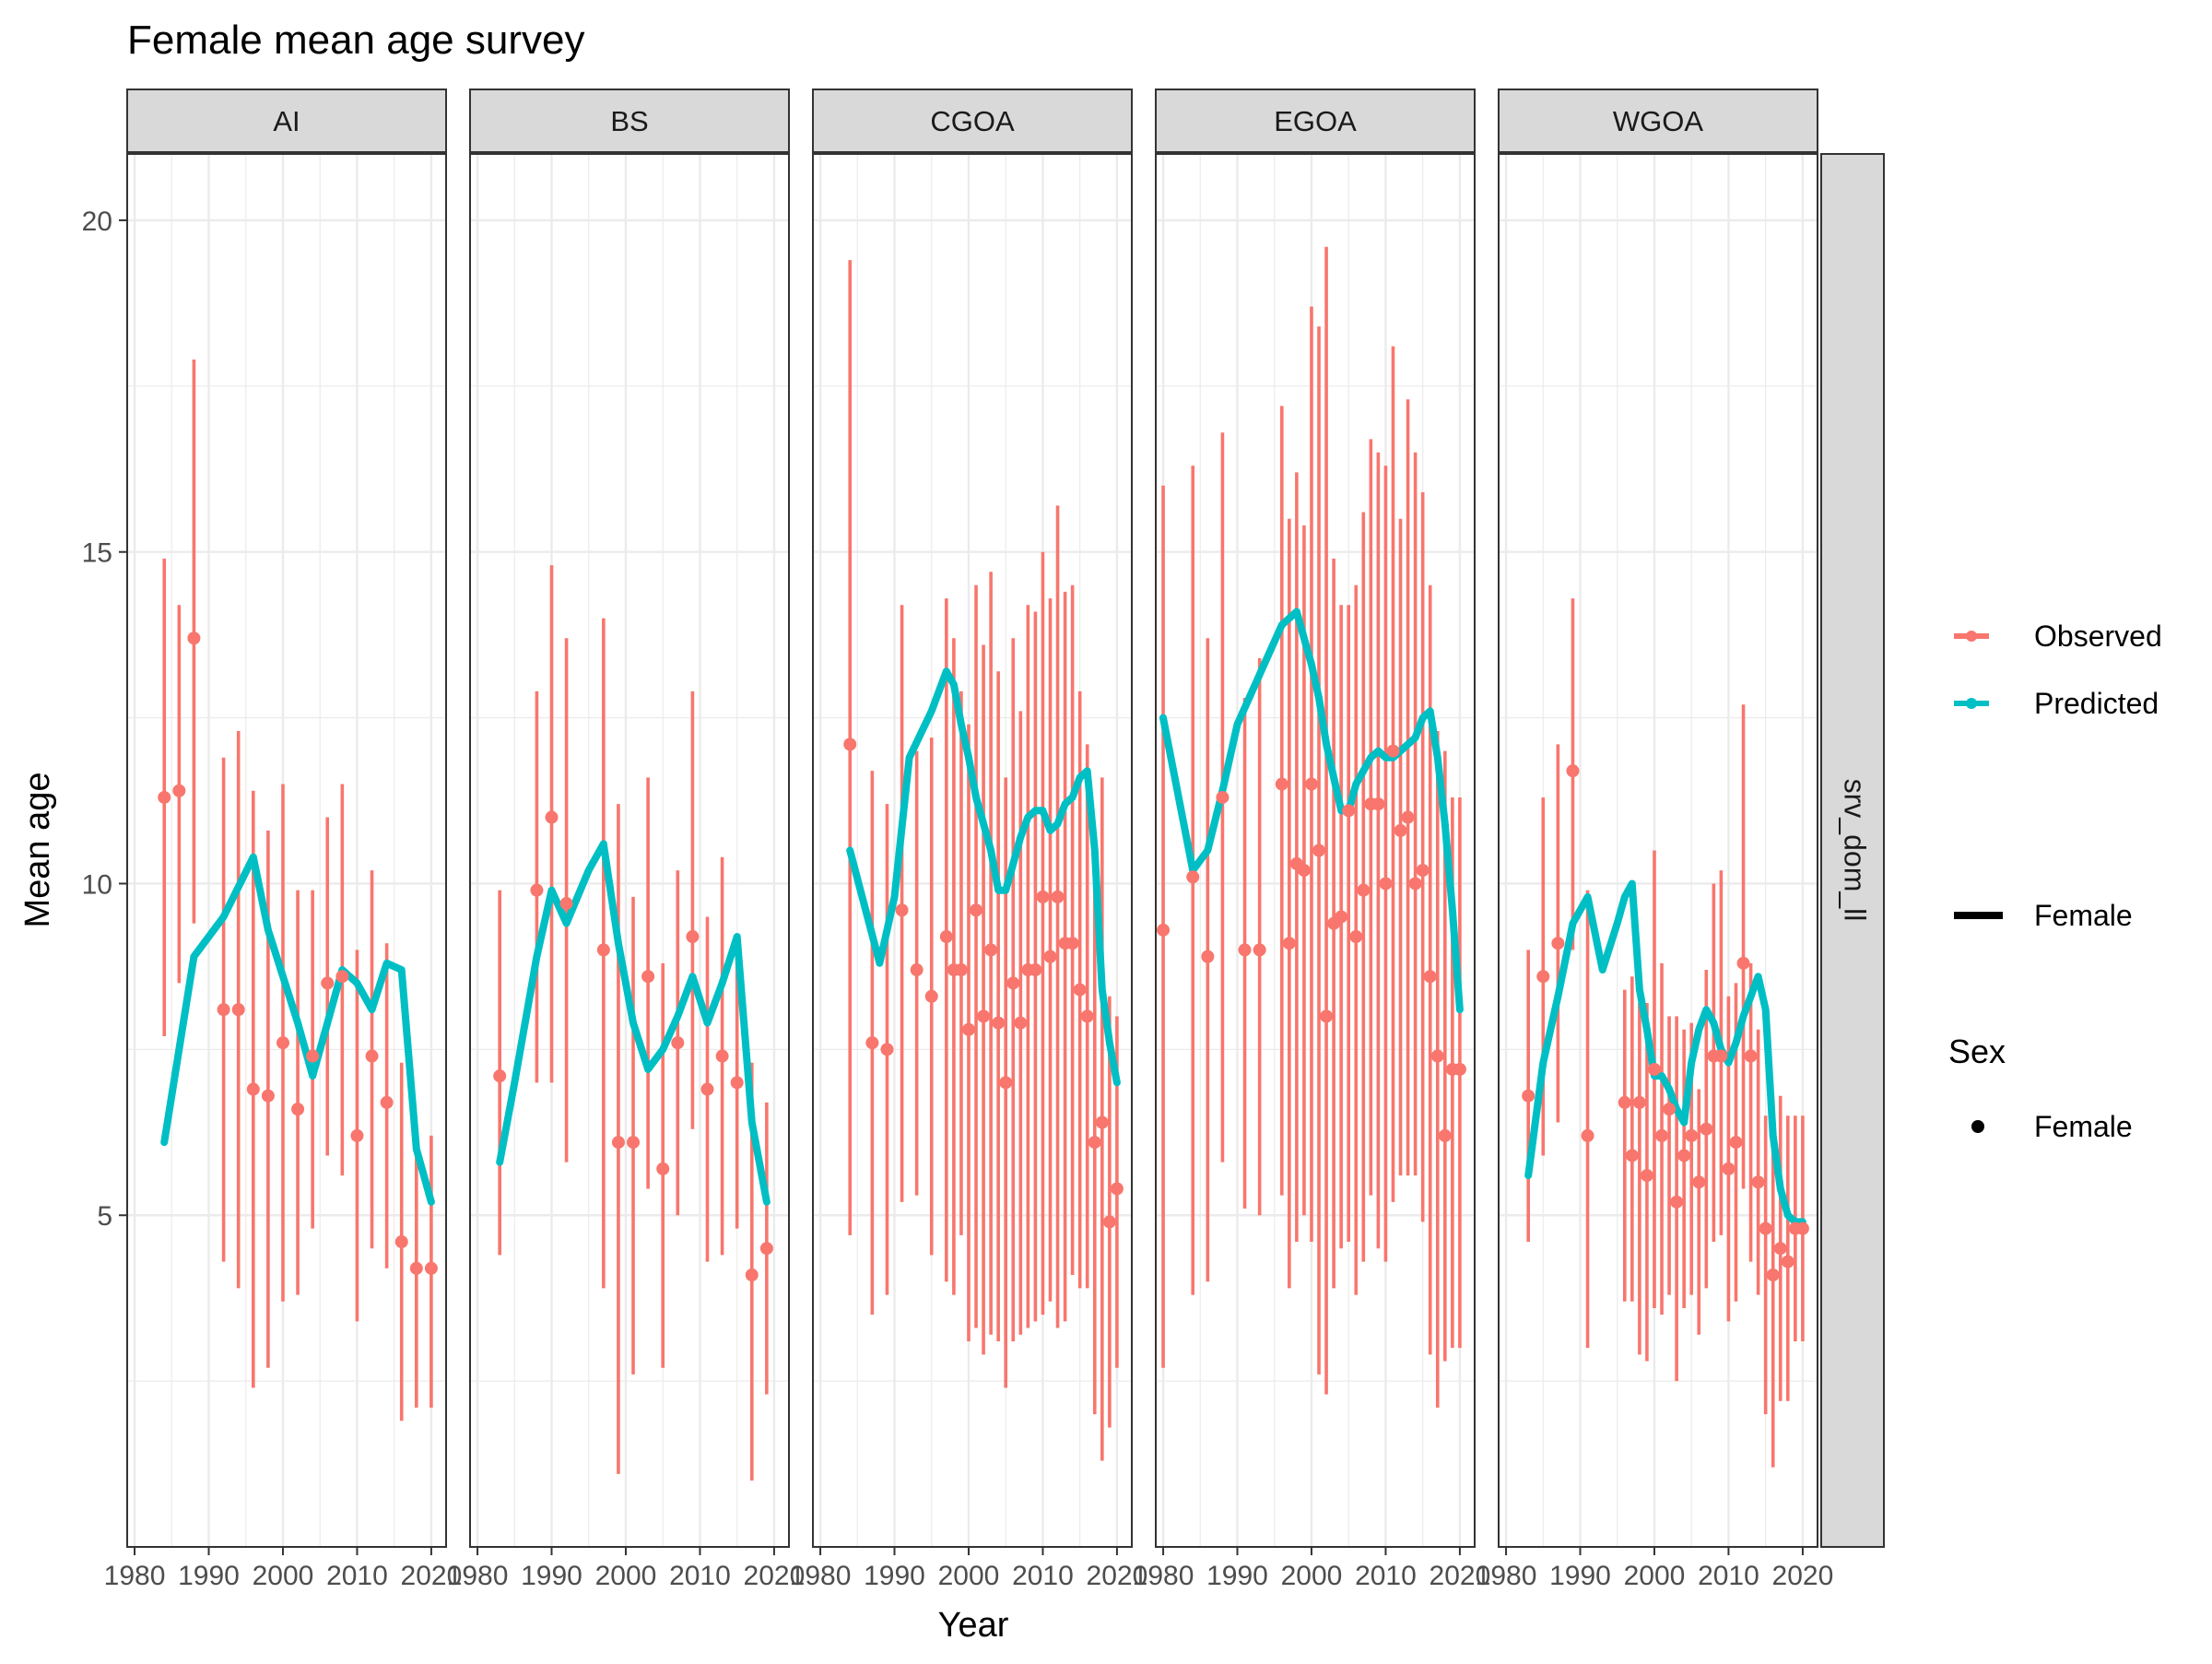 Image resolution: width=2212 pixels, height=1664 pixels. What do you see at coordinates (821, 1576) in the screenshot?
I see `x-tick-label: 1980` at bounding box center [821, 1576].